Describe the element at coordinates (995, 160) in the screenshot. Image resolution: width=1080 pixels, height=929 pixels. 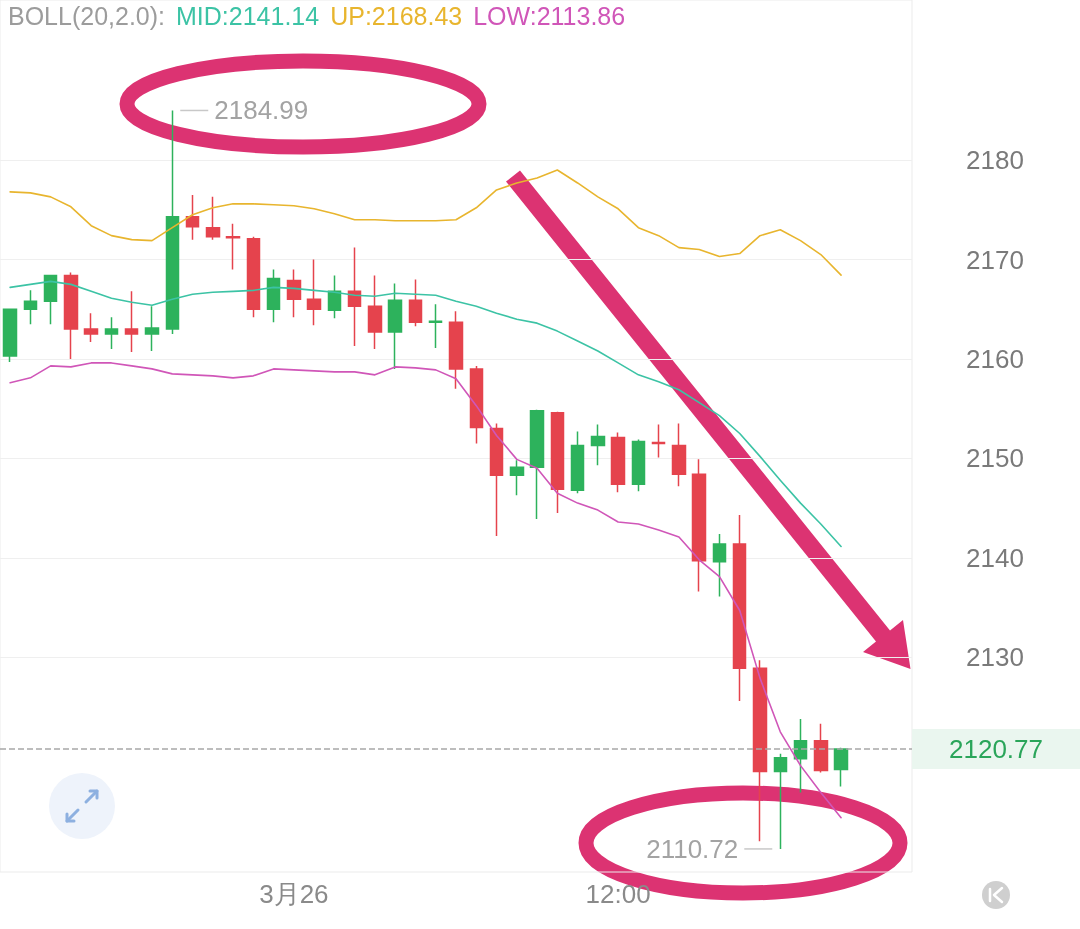
I see `y-tick-label: 2180` at that location.